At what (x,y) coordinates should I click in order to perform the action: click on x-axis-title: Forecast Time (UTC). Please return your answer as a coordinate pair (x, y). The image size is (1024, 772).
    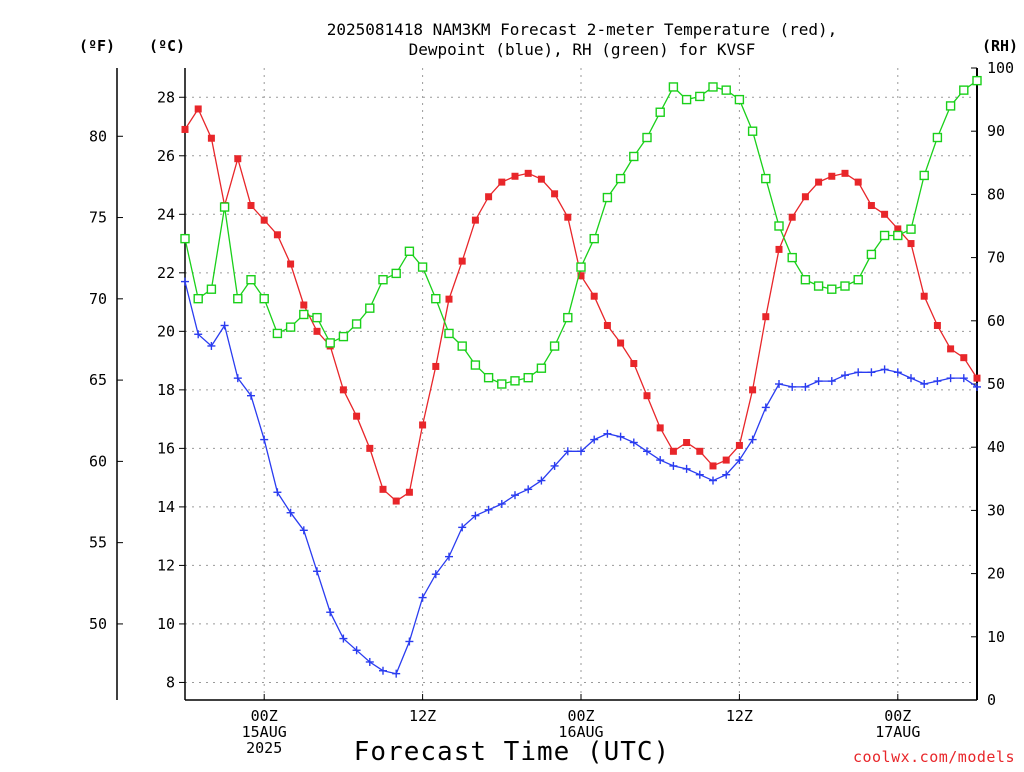
    Looking at the image, I should click on (512, 752).